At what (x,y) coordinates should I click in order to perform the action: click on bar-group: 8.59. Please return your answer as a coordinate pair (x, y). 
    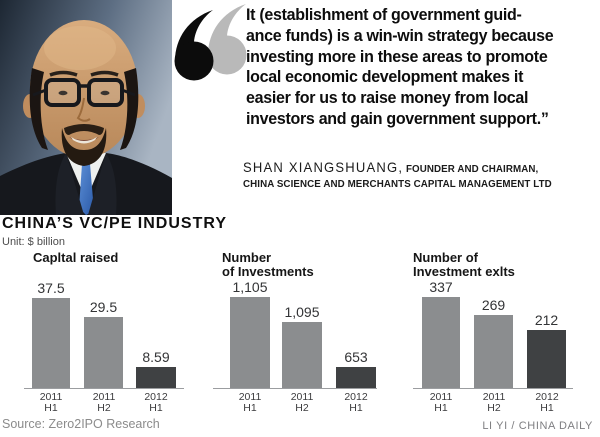
    Looking at the image, I should click on (156, 368).